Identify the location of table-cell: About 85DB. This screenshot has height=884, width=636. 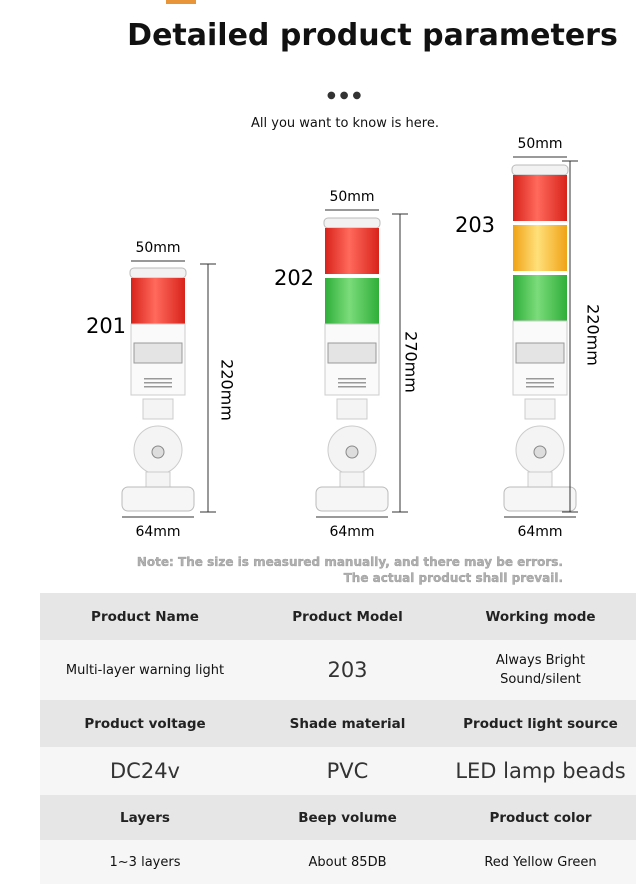
(347, 862).